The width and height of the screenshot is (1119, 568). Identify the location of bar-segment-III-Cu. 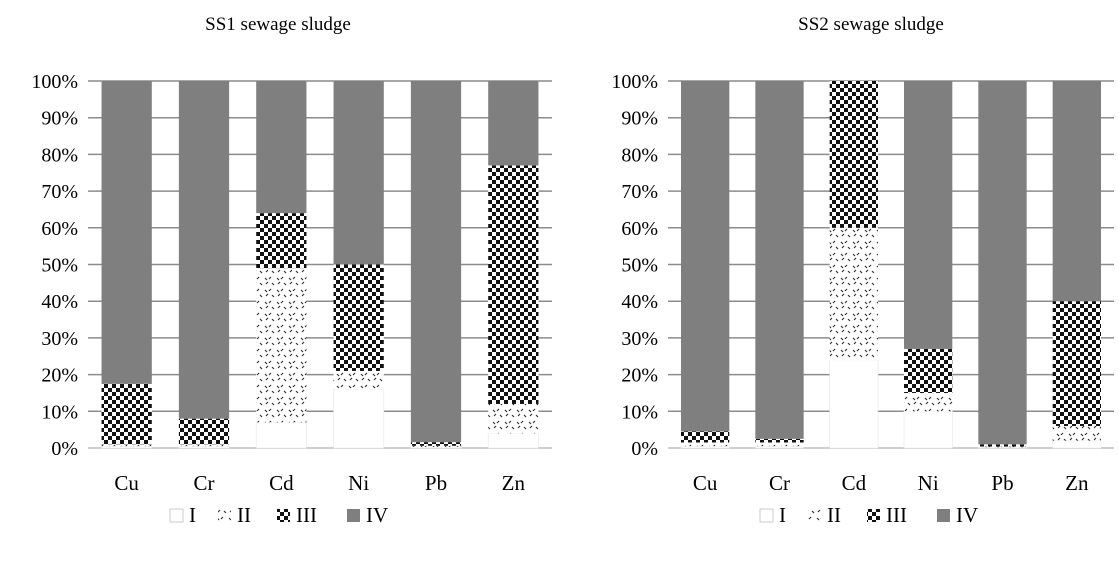
(705, 437).